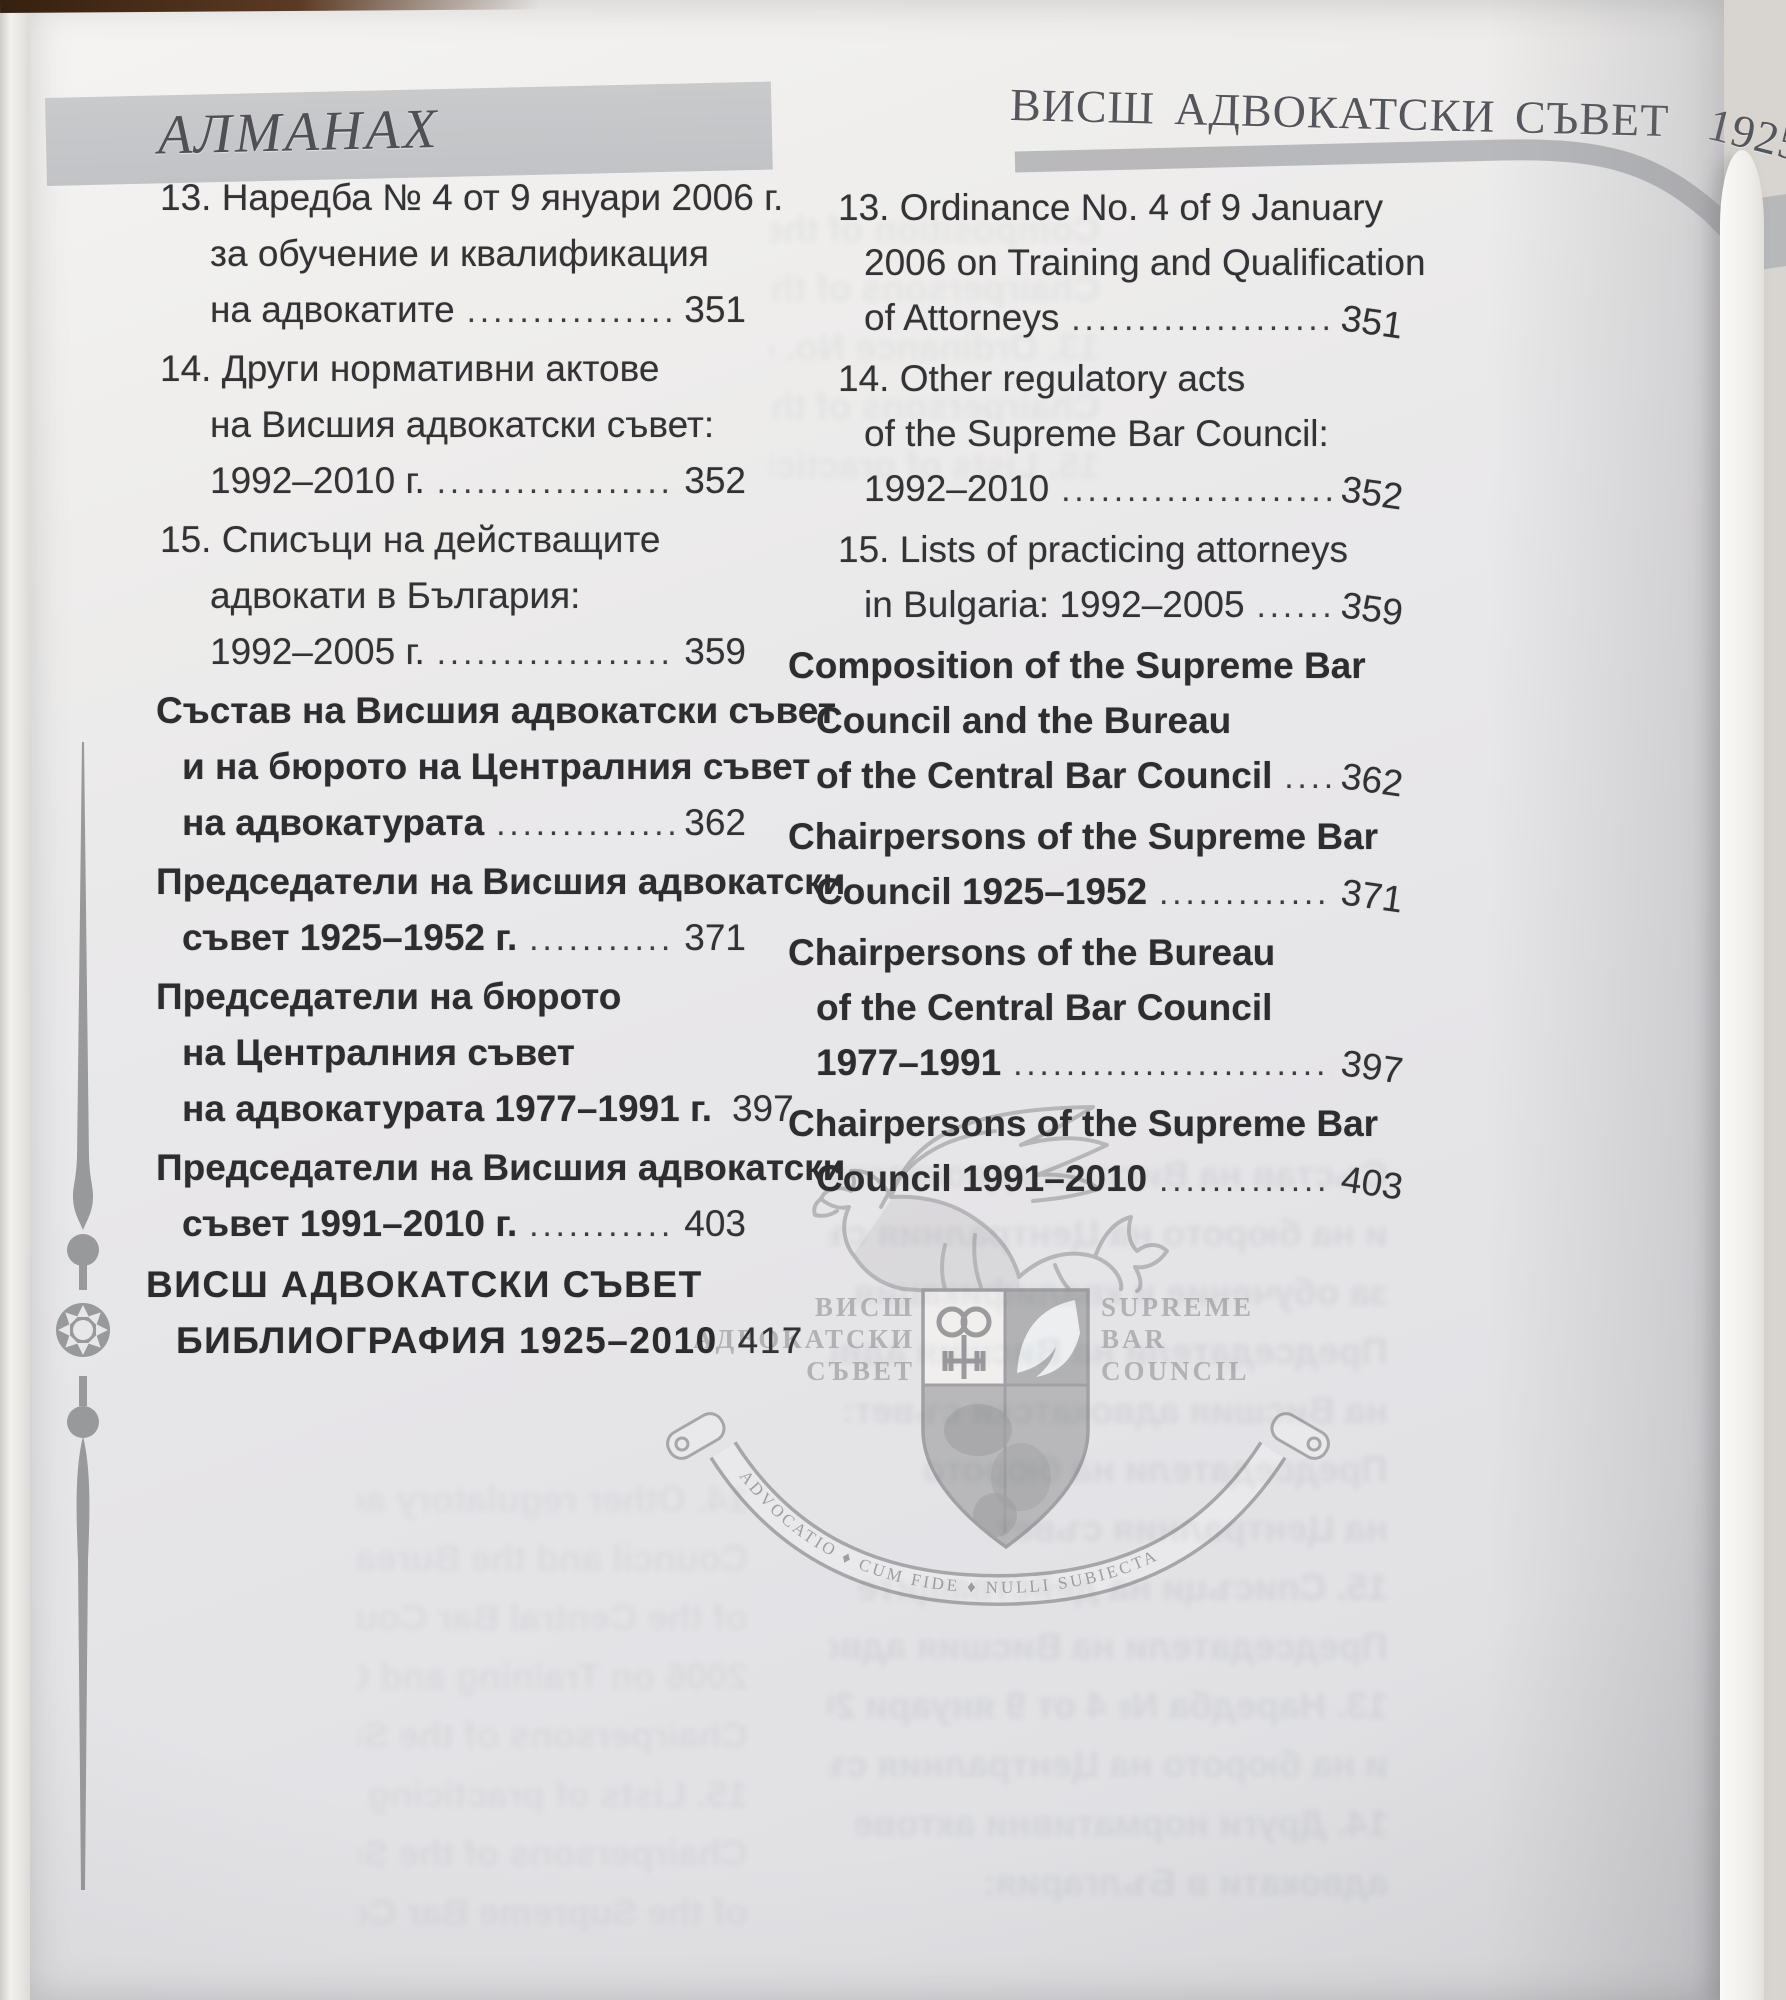 The height and width of the screenshot is (2000, 1786). I want to click on toc-line: БИБЛИОГРАФИЯ 1925–2010 417, so click(489, 1341).